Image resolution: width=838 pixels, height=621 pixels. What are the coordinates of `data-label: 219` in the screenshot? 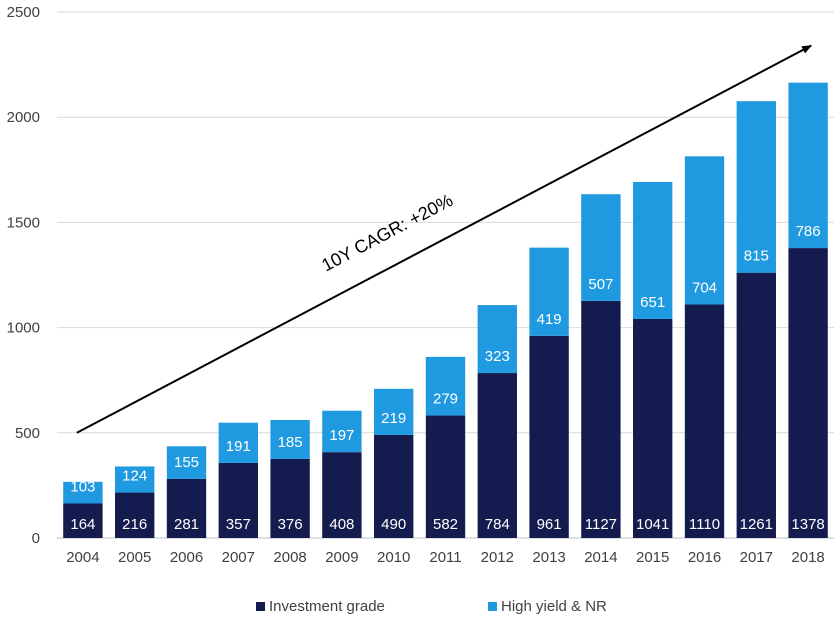 It's located at (393, 418).